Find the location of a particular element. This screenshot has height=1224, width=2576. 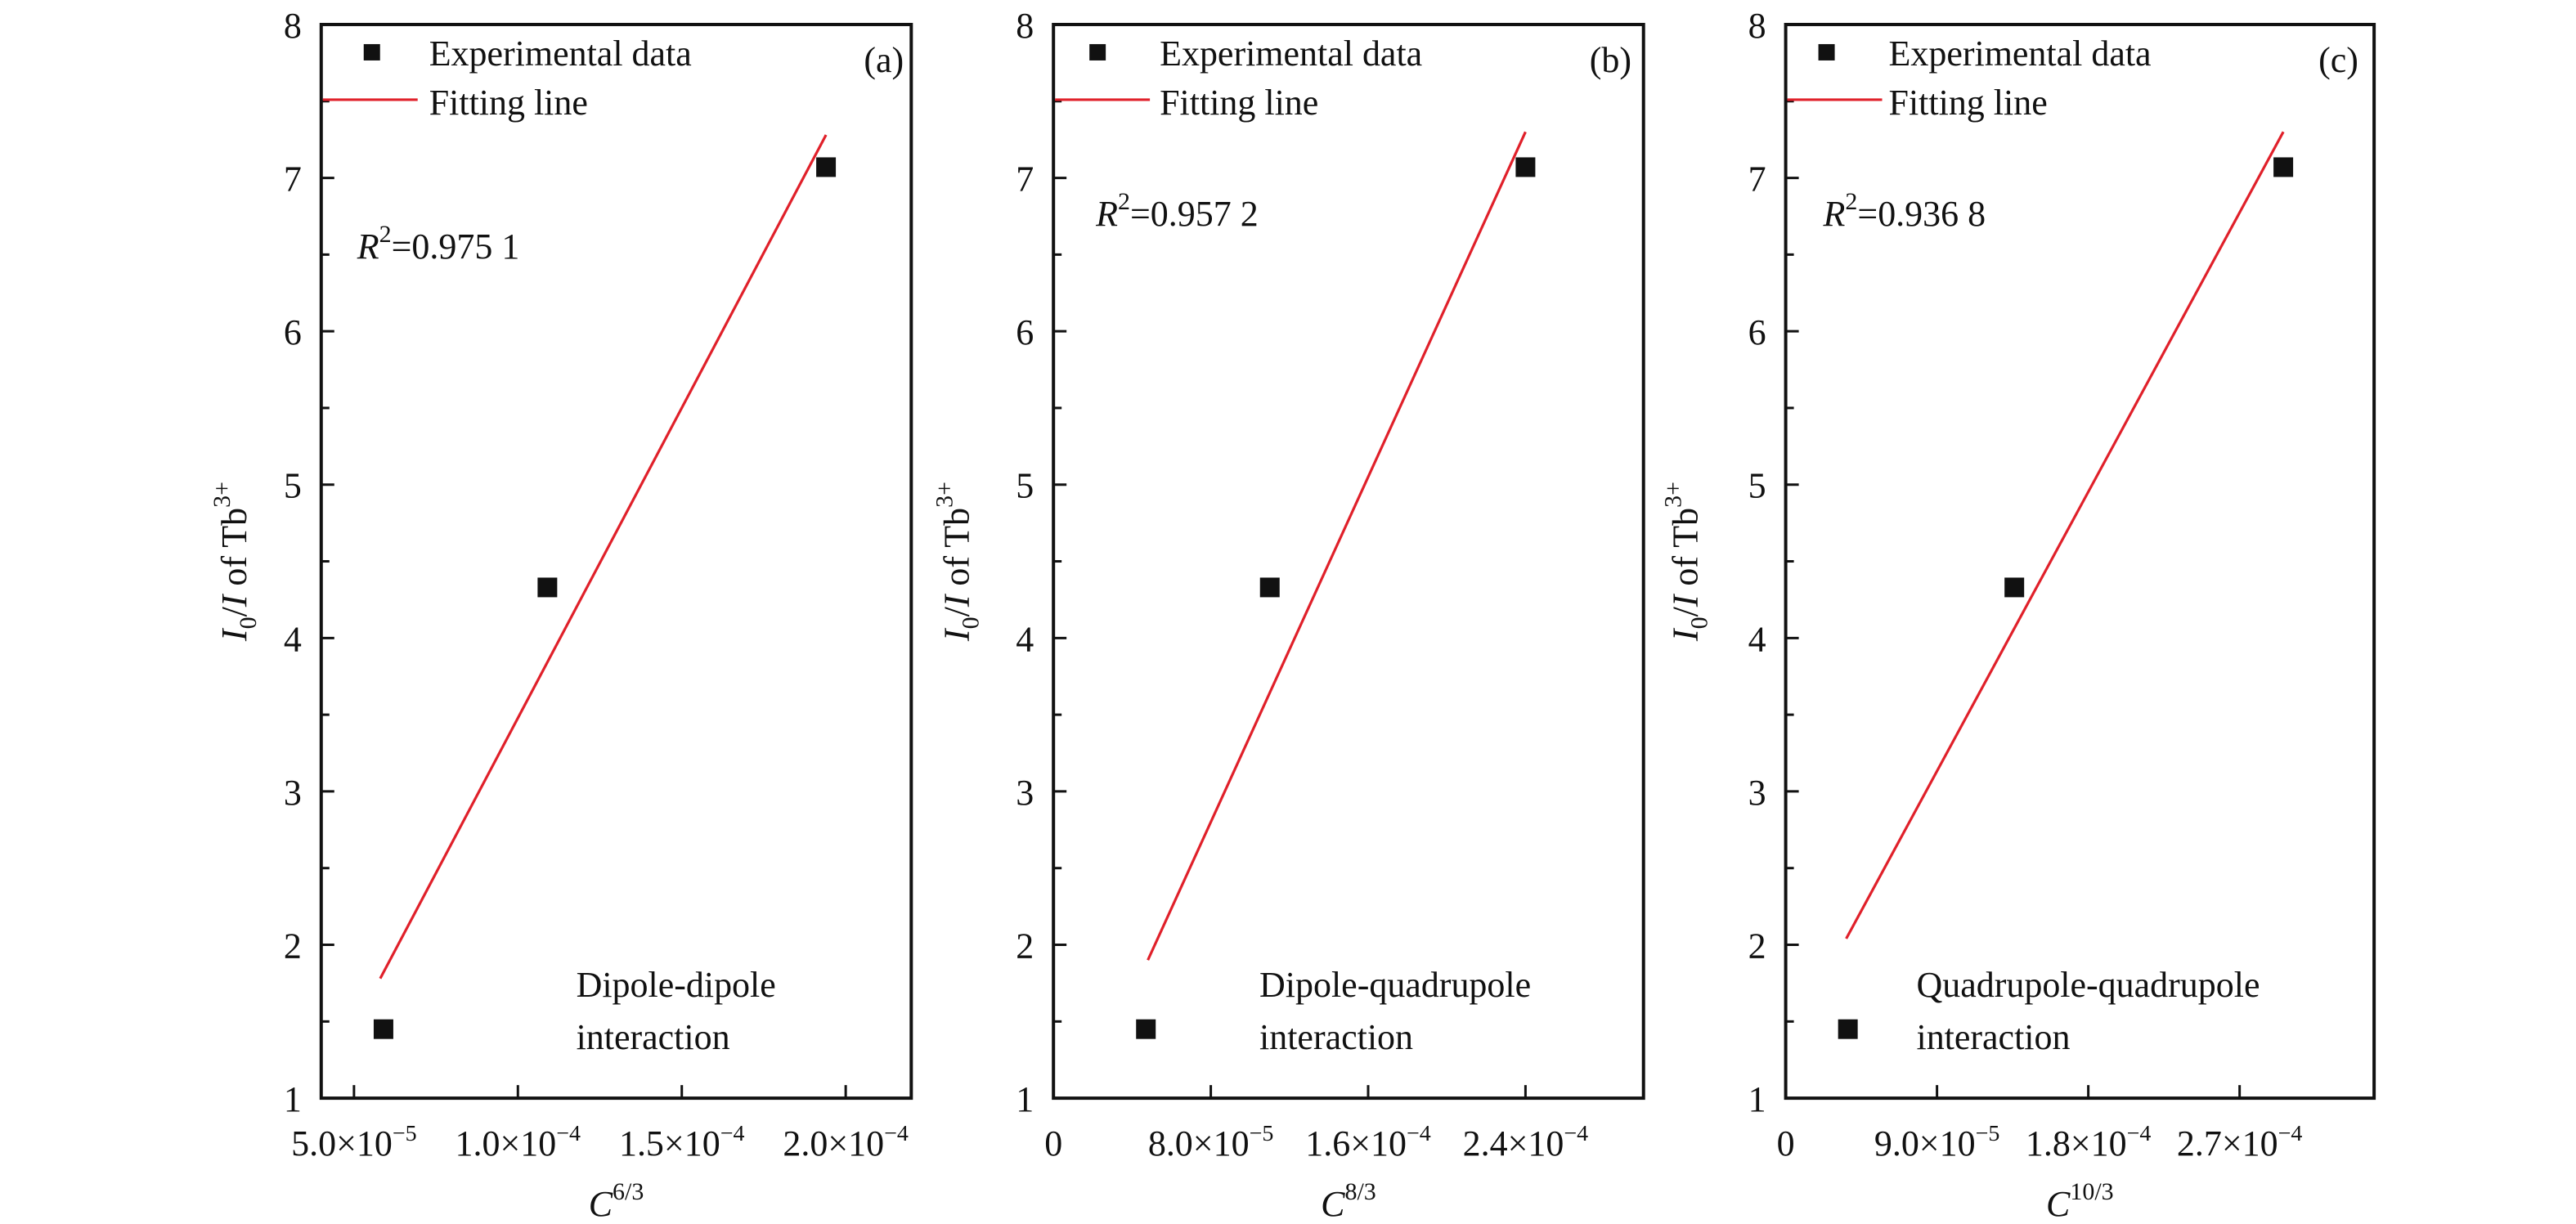

x-tick-mantissa: 2.0×10 is located at coordinates (833, 1143).